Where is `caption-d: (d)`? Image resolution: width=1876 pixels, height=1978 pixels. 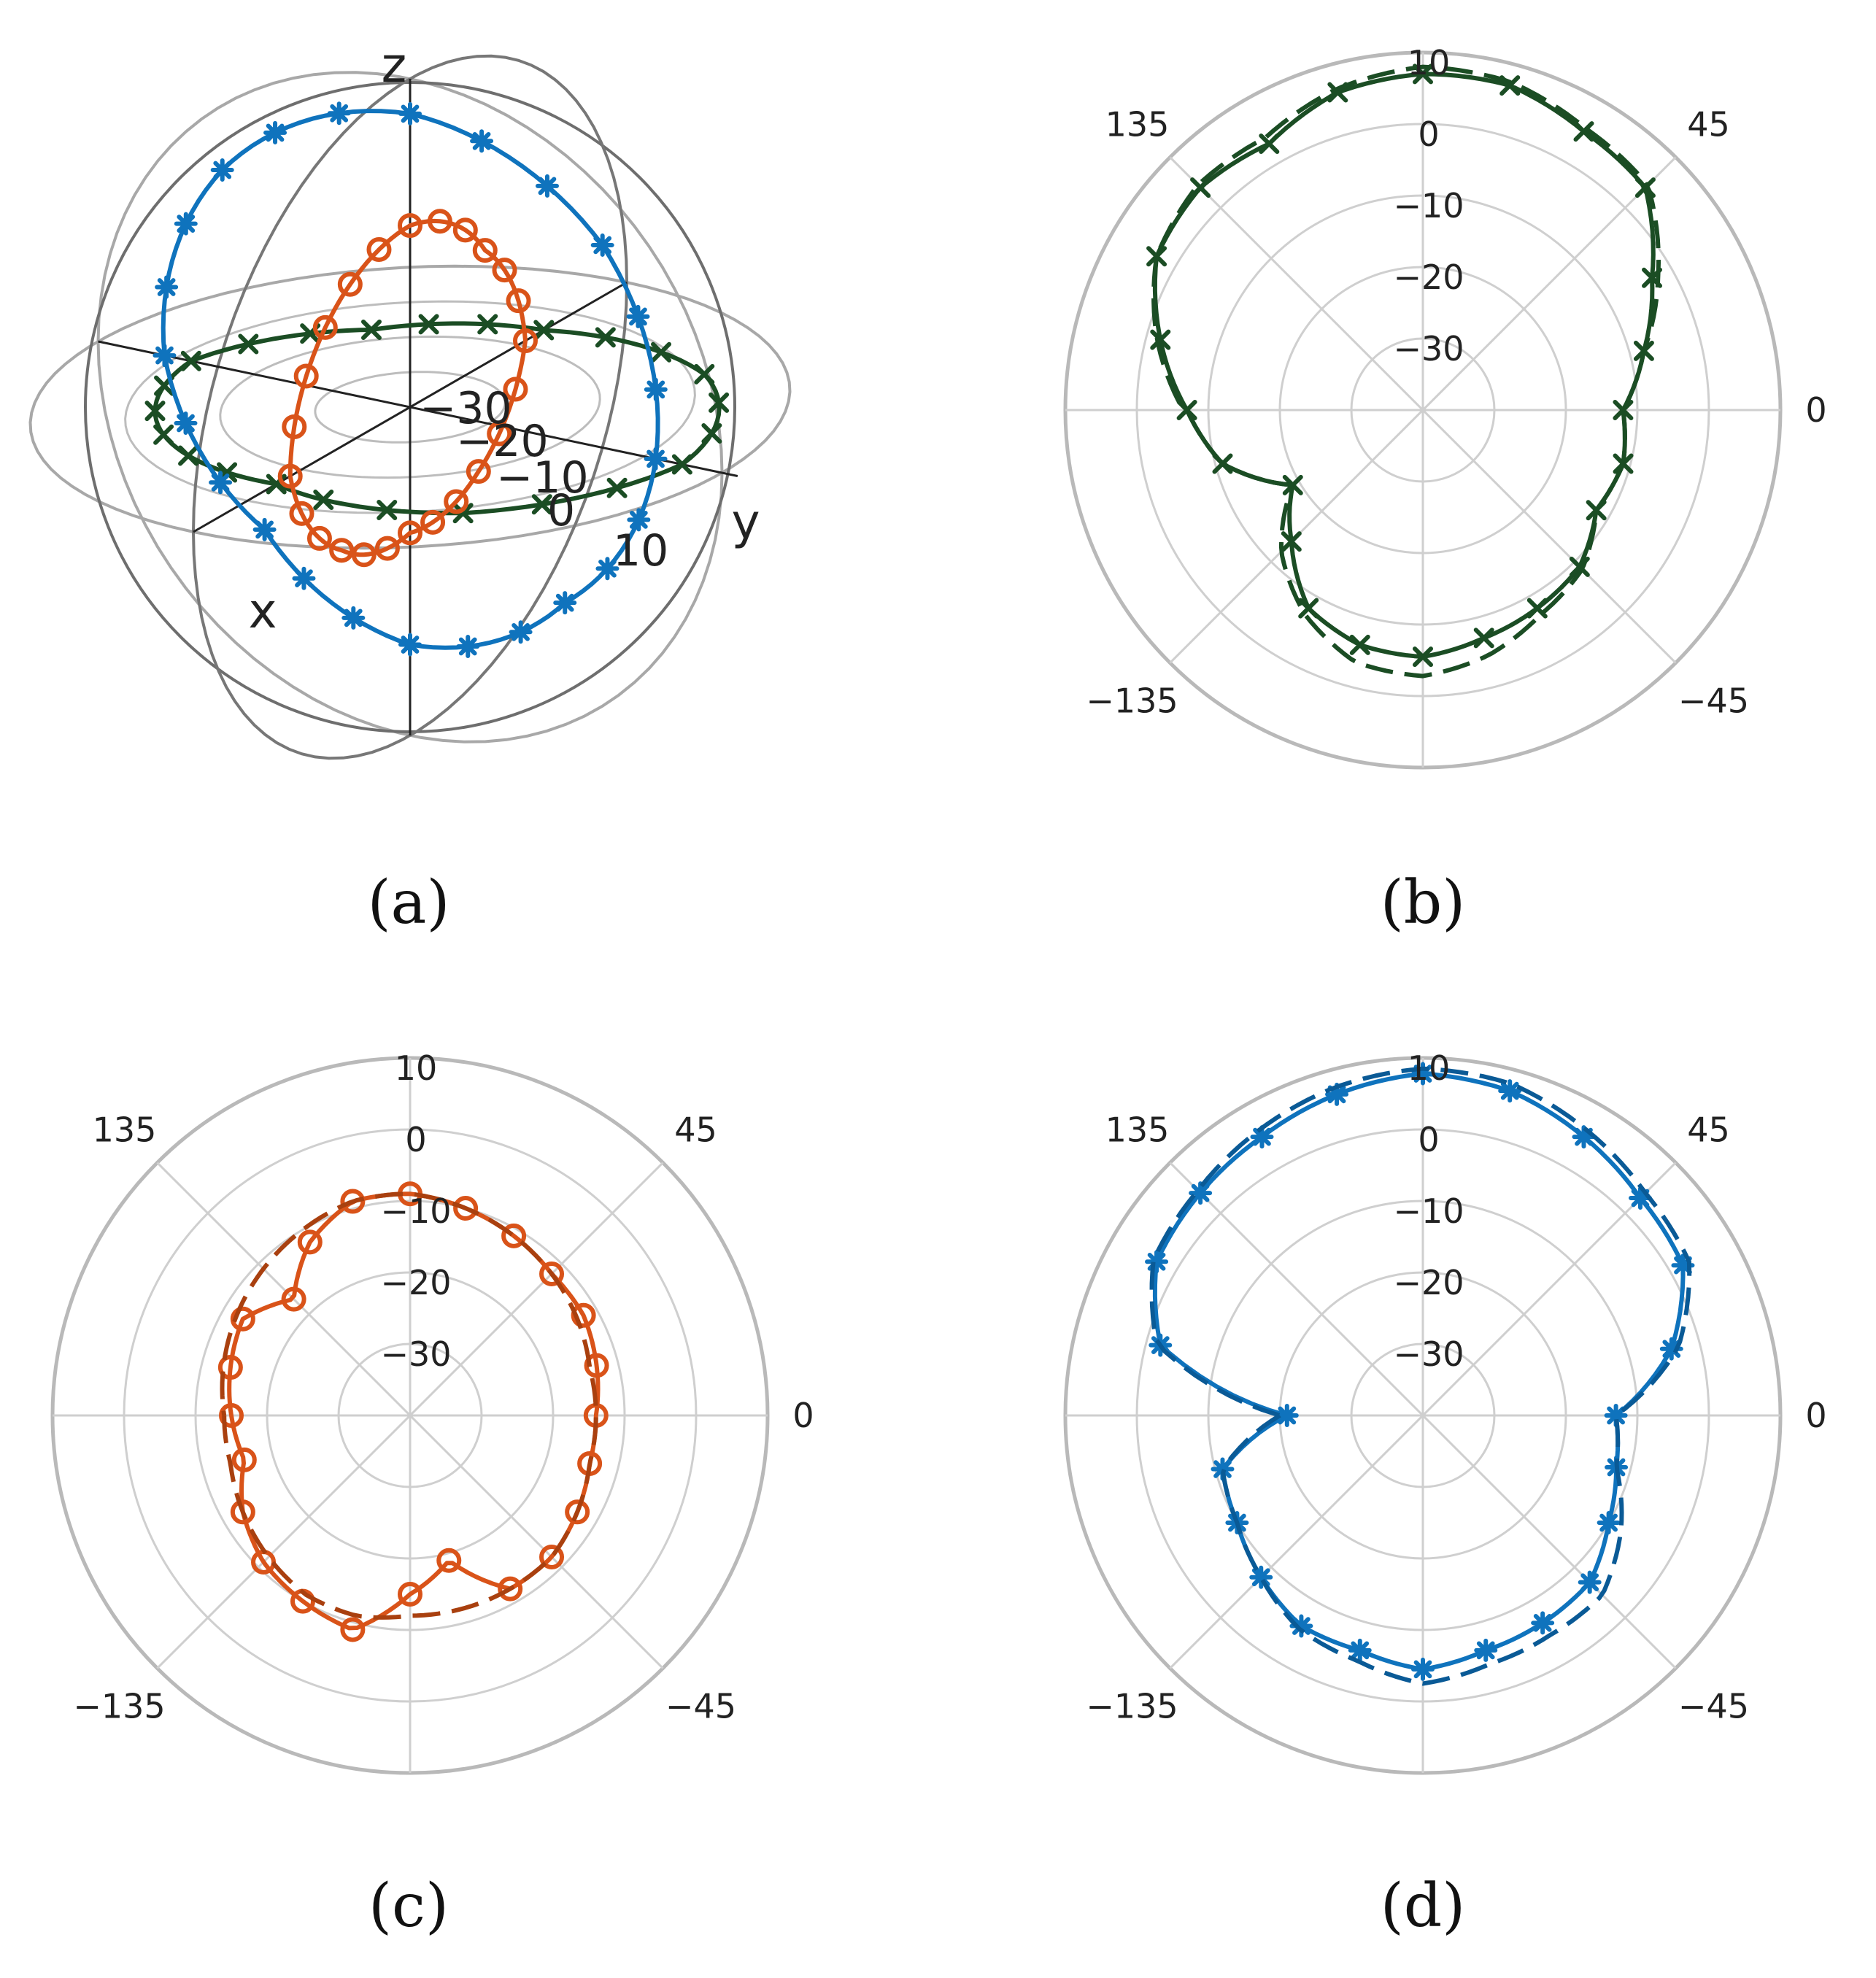
caption-d: (d) is located at coordinates (1423, 1906).